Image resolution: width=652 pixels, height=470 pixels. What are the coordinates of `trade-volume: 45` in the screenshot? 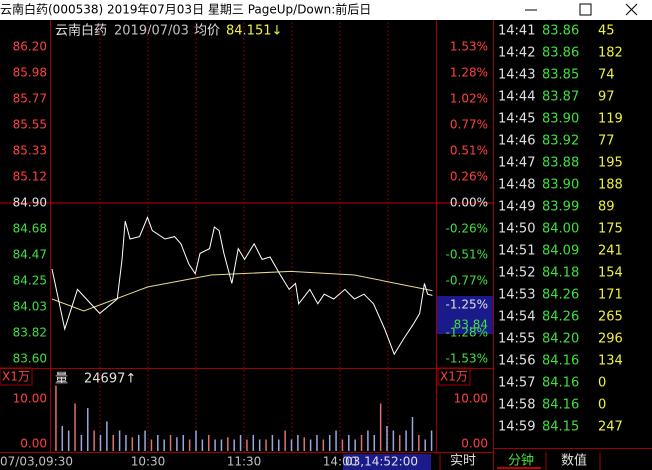 It's located at (606, 31).